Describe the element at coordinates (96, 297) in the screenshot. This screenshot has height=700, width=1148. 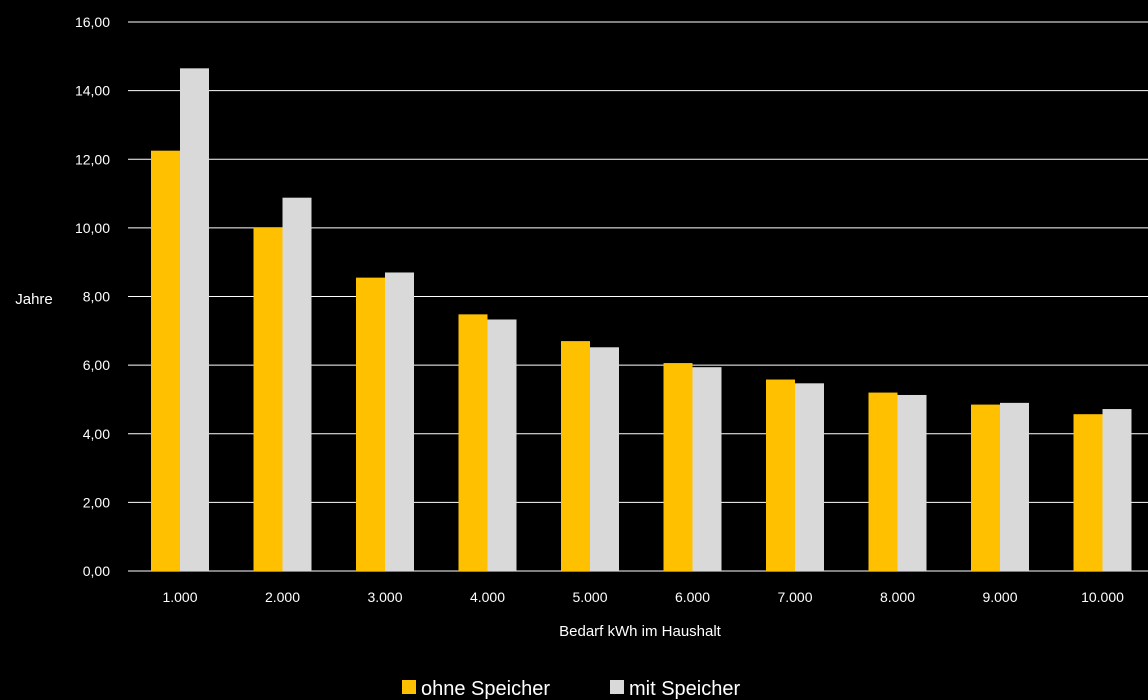
I see `y-tick-label: 8,00` at that location.